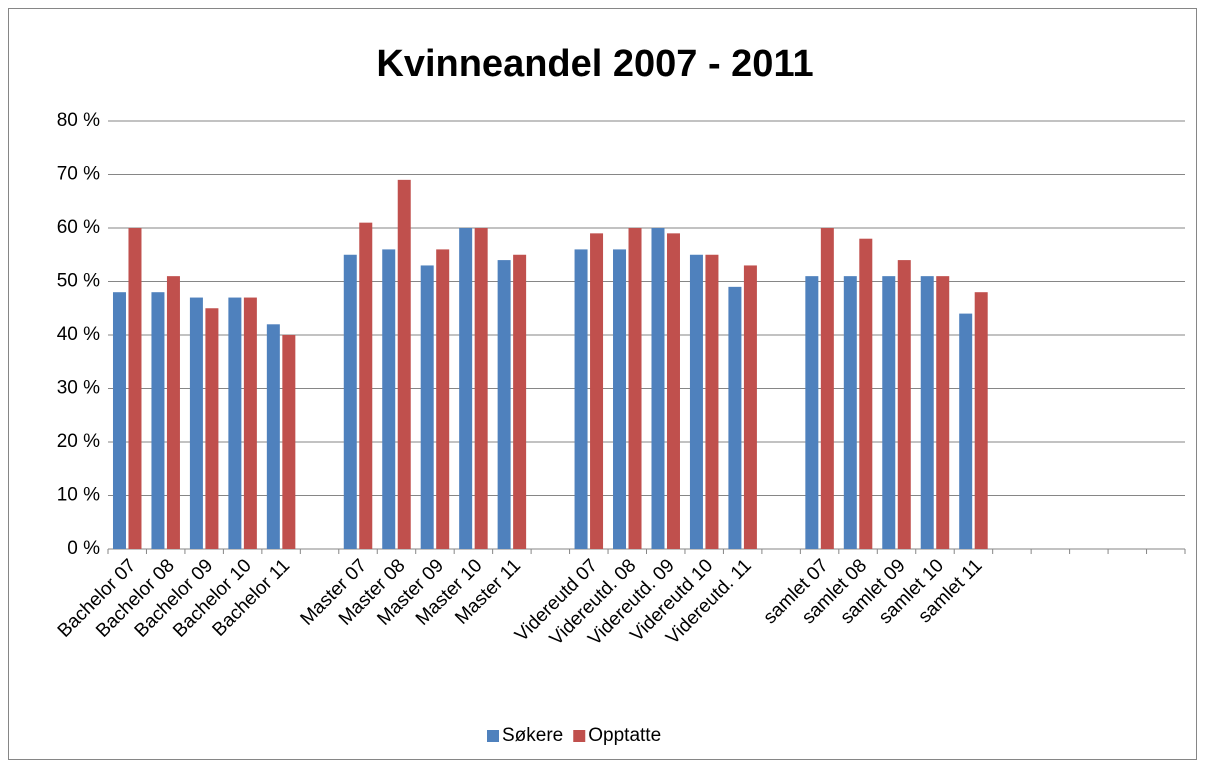 The height and width of the screenshot is (767, 1205). I want to click on y-tick-label: 40 %, so click(78, 334).